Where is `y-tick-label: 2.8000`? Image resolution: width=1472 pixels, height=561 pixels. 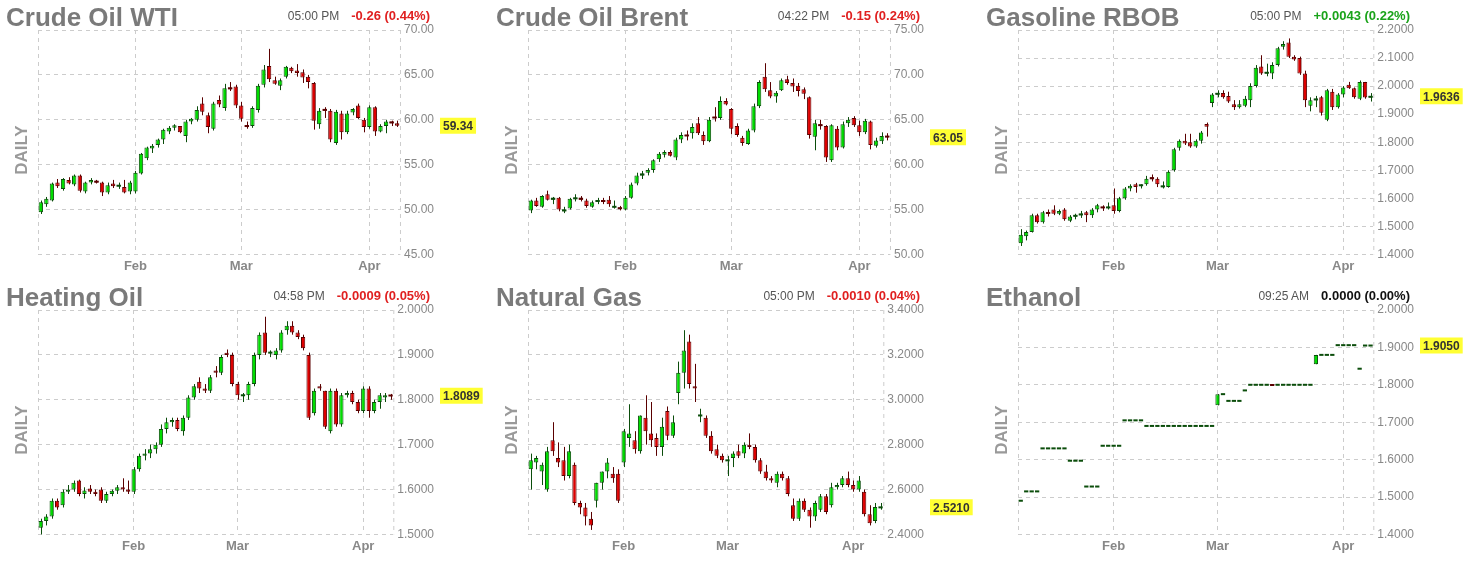
y-tick-label: 2.8000 is located at coordinates (906, 443).